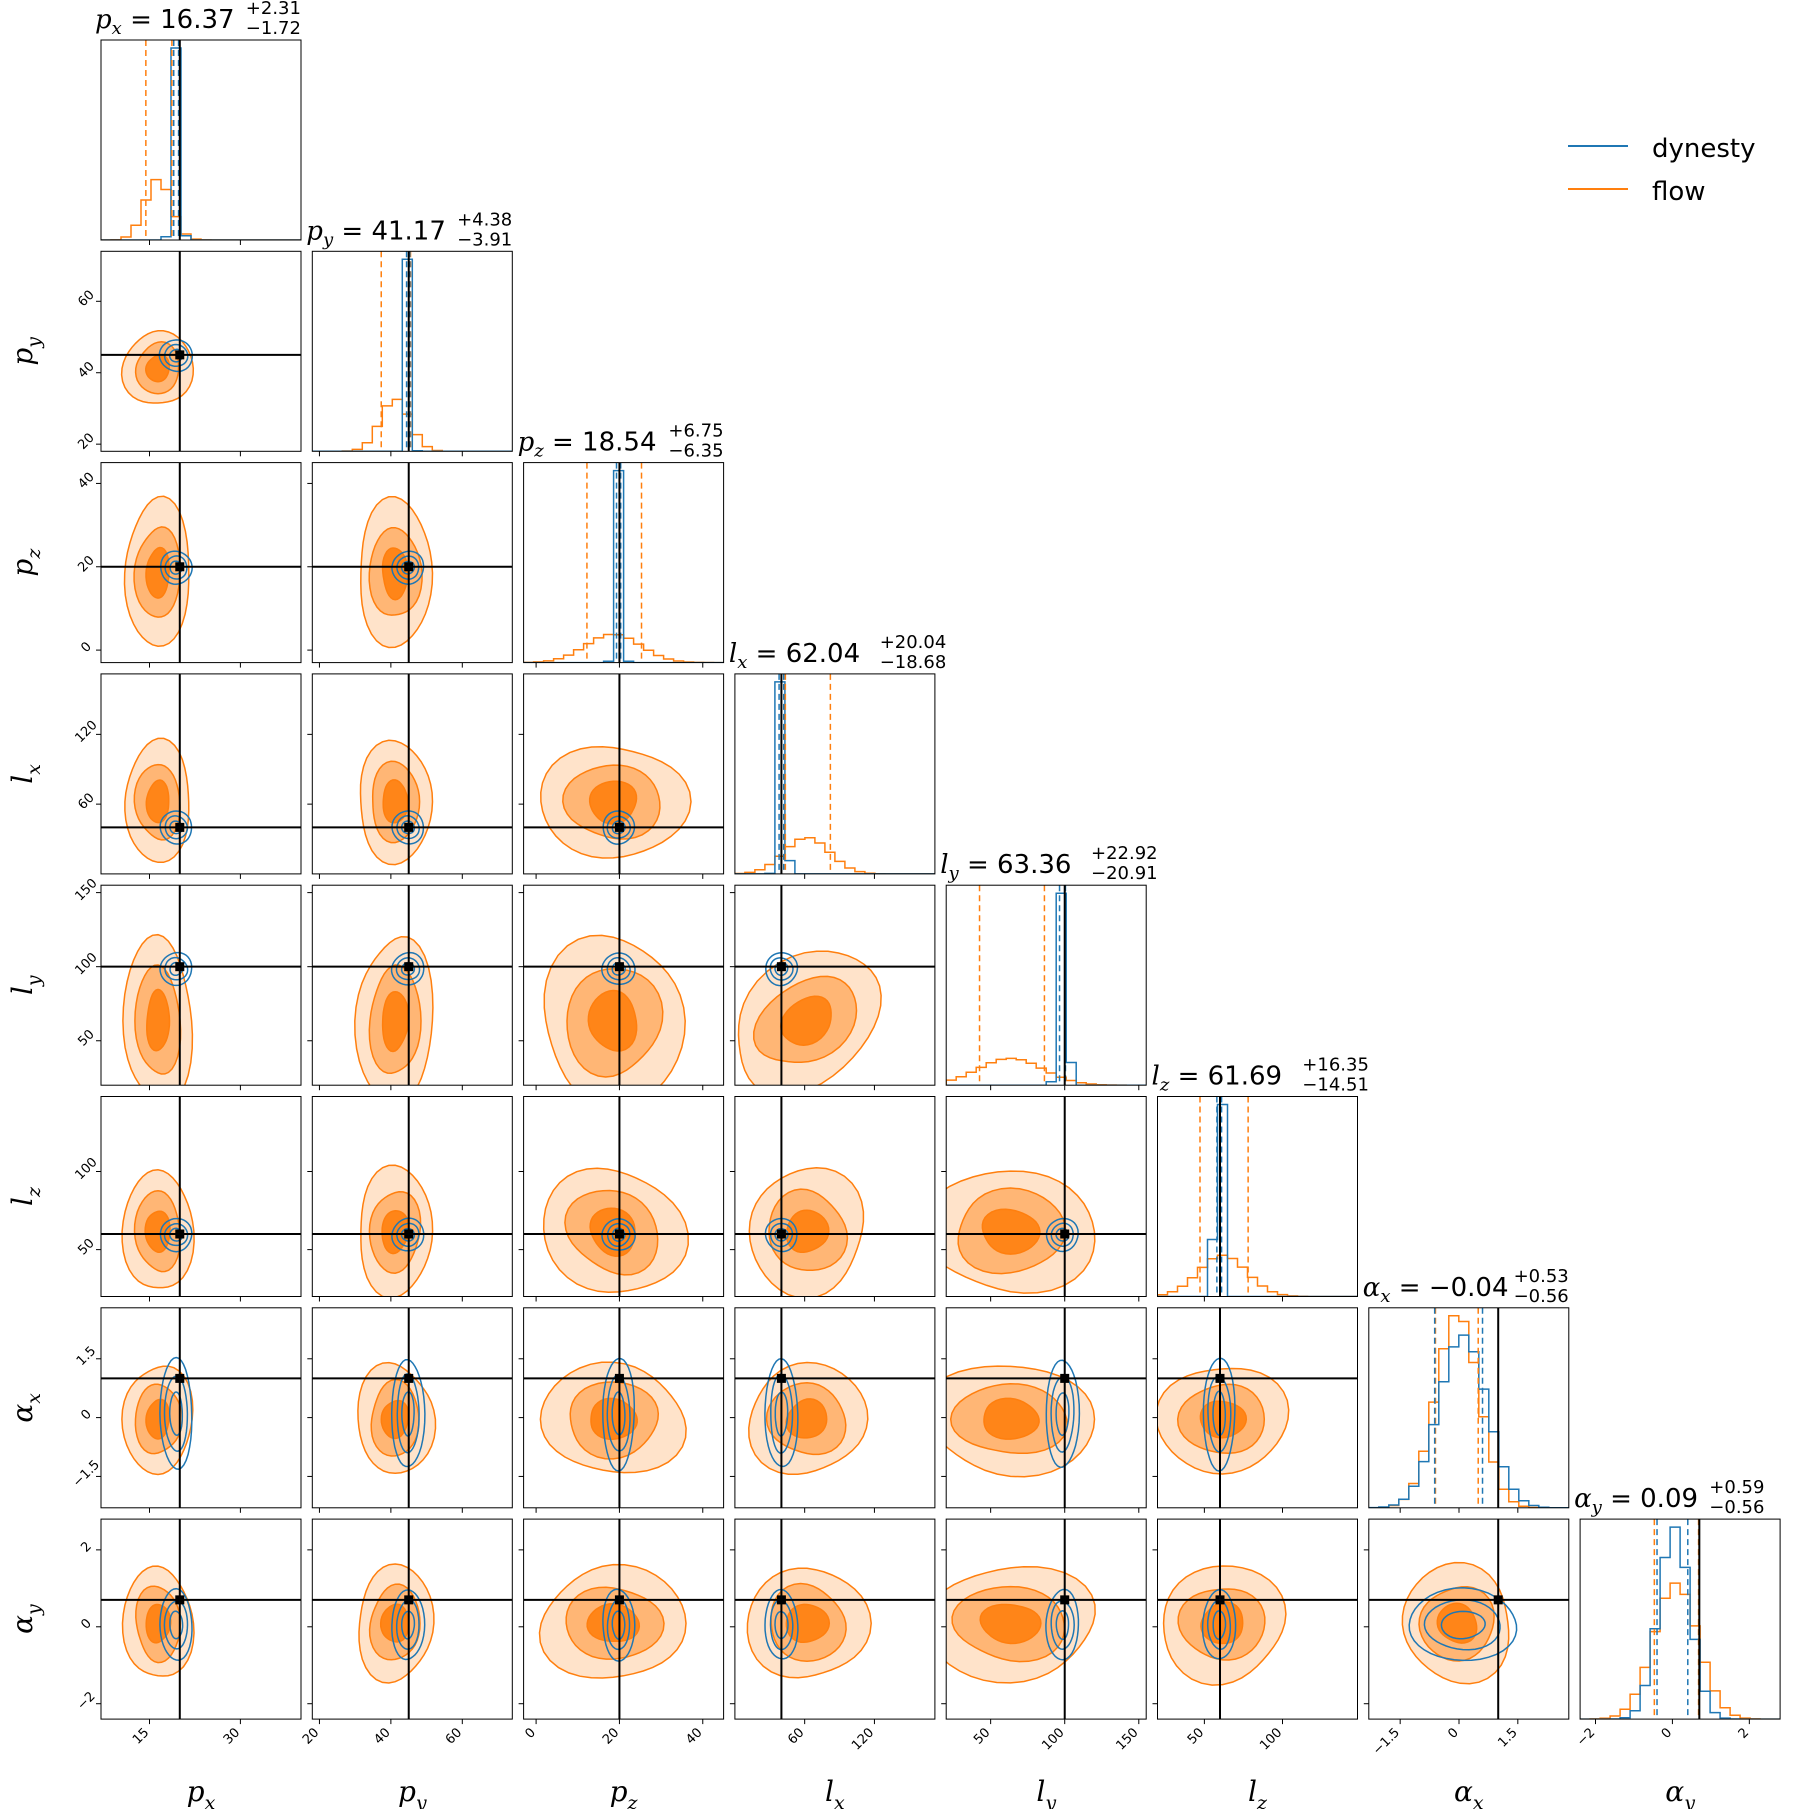 The width and height of the screenshot is (1809, 1809). I want to click on title-symbol-pz: p, so click(526, 443).